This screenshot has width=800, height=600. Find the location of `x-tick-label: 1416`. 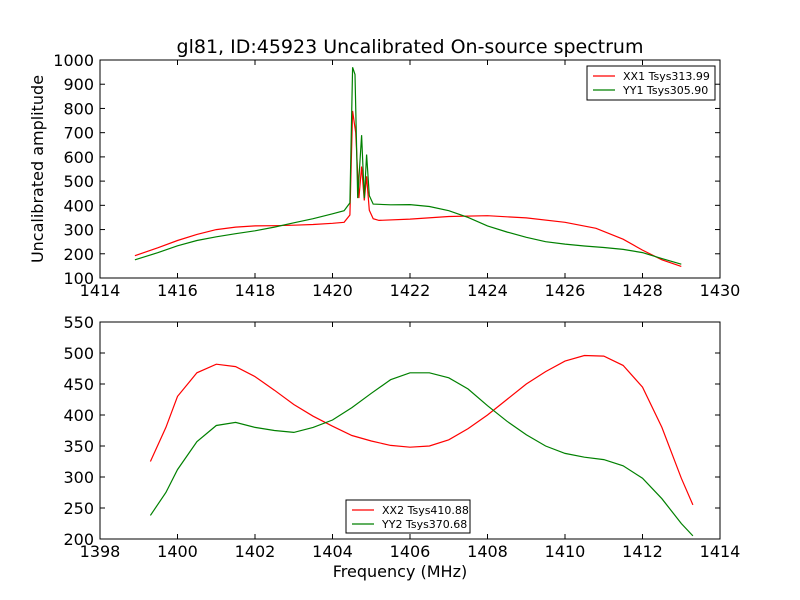

x-tick-label: 1416 is located at coordinates (177, 290).